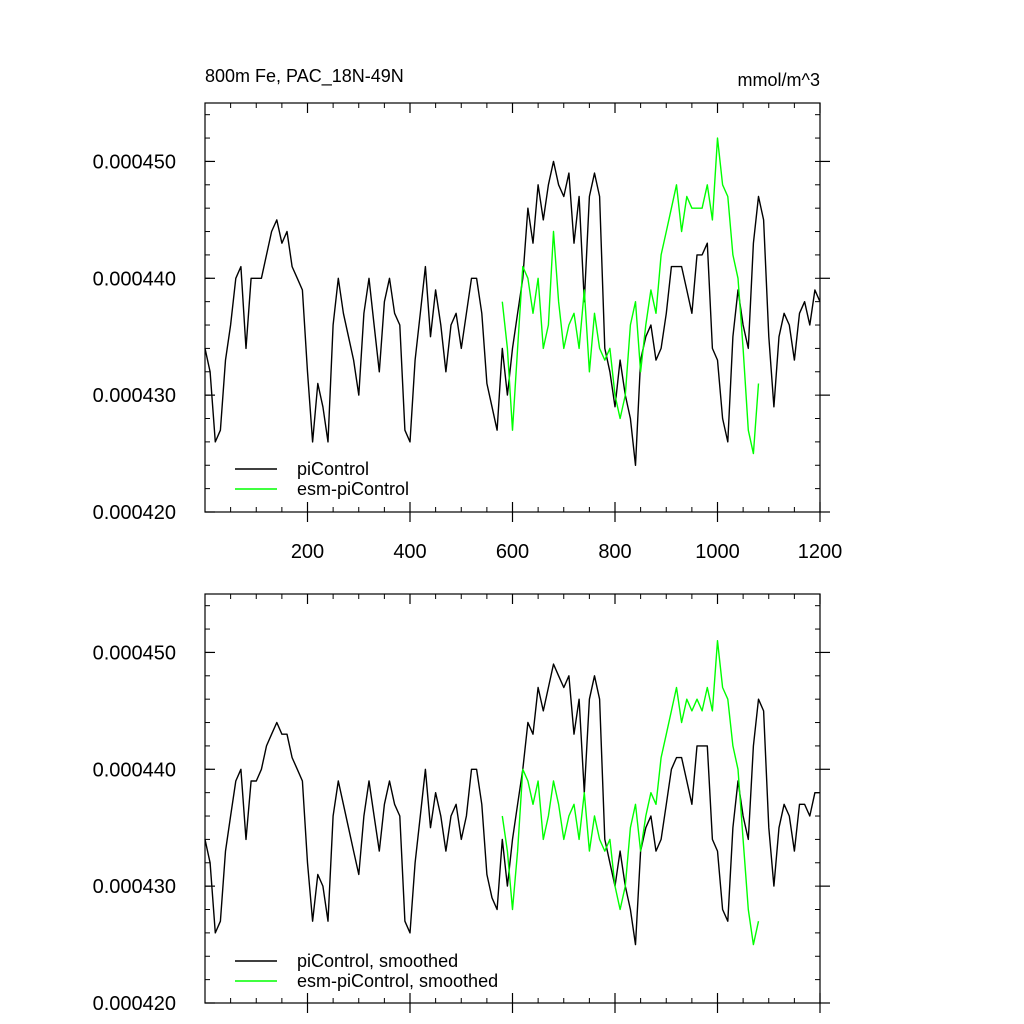  What do you see at coordinates (353, 489) in the screenshot?
I see `legend-label: esm-piControl` at bounding box center [353, 489].